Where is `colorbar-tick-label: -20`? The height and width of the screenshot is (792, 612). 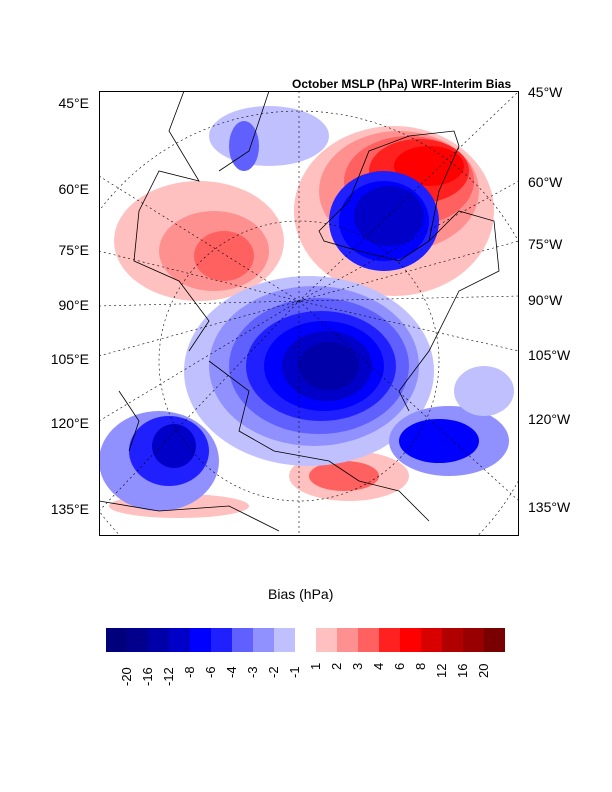
colorbar-tick-label: -20 is located at coordinates (126, 676).